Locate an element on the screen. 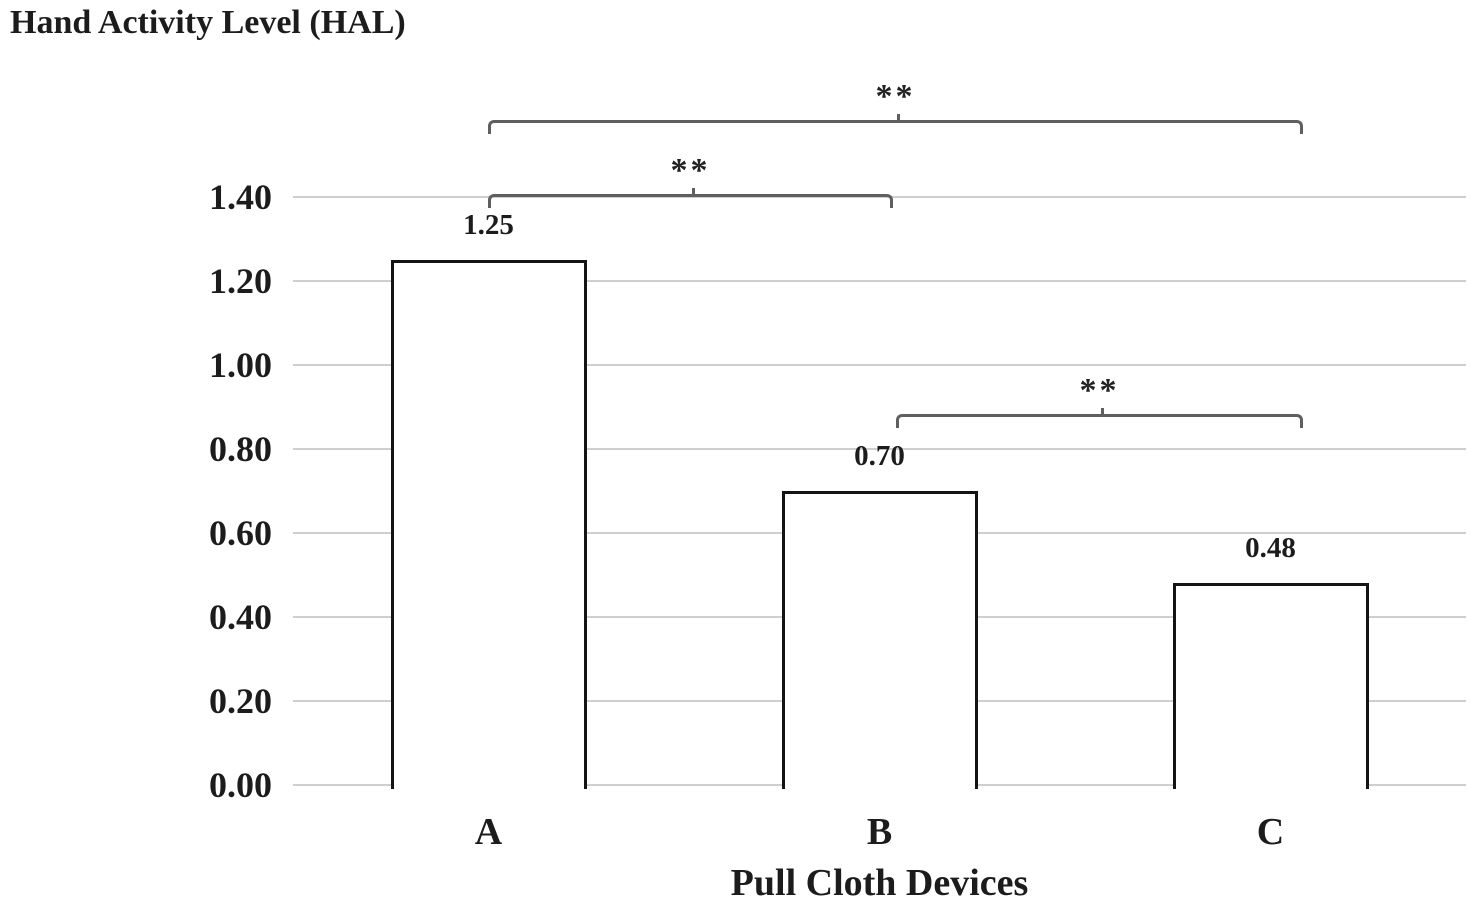 This screenshot has height=913, width=1476. y-axis-tick-label: 0.00 is located at coordinates (240, 785).